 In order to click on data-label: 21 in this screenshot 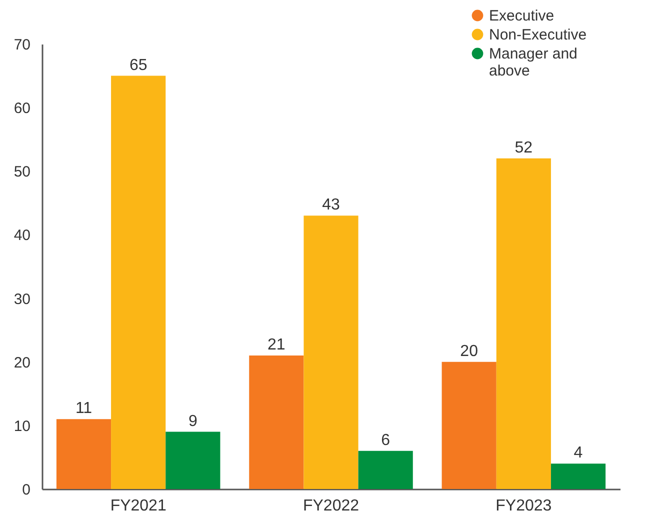, I will do `click(277, 345)`.